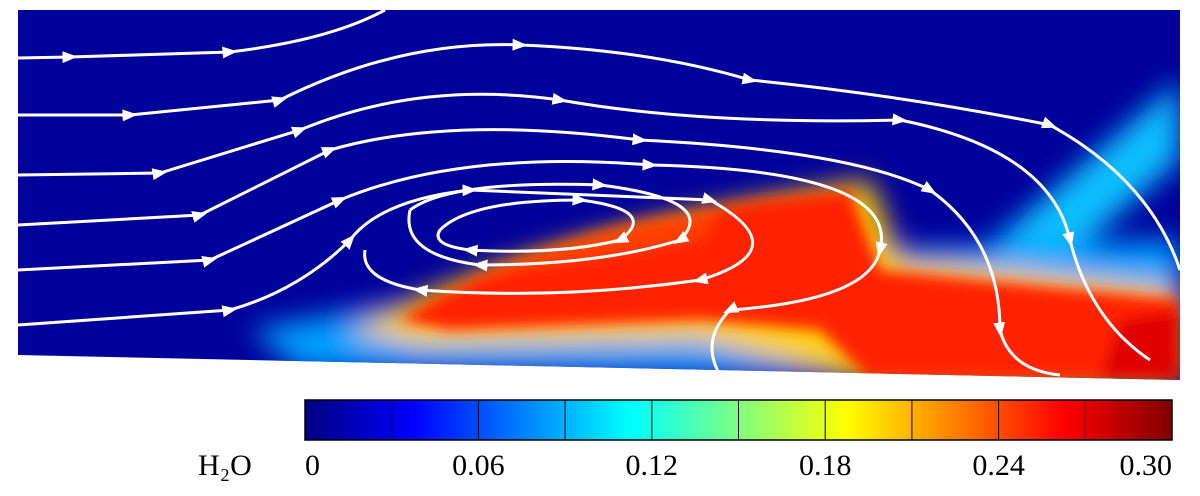 The height and width of the screenshot is (496, 1200). Describe the element at coordinates (225, 465) in the screenshot. I see `colorbar-label: H₂O` at that location.